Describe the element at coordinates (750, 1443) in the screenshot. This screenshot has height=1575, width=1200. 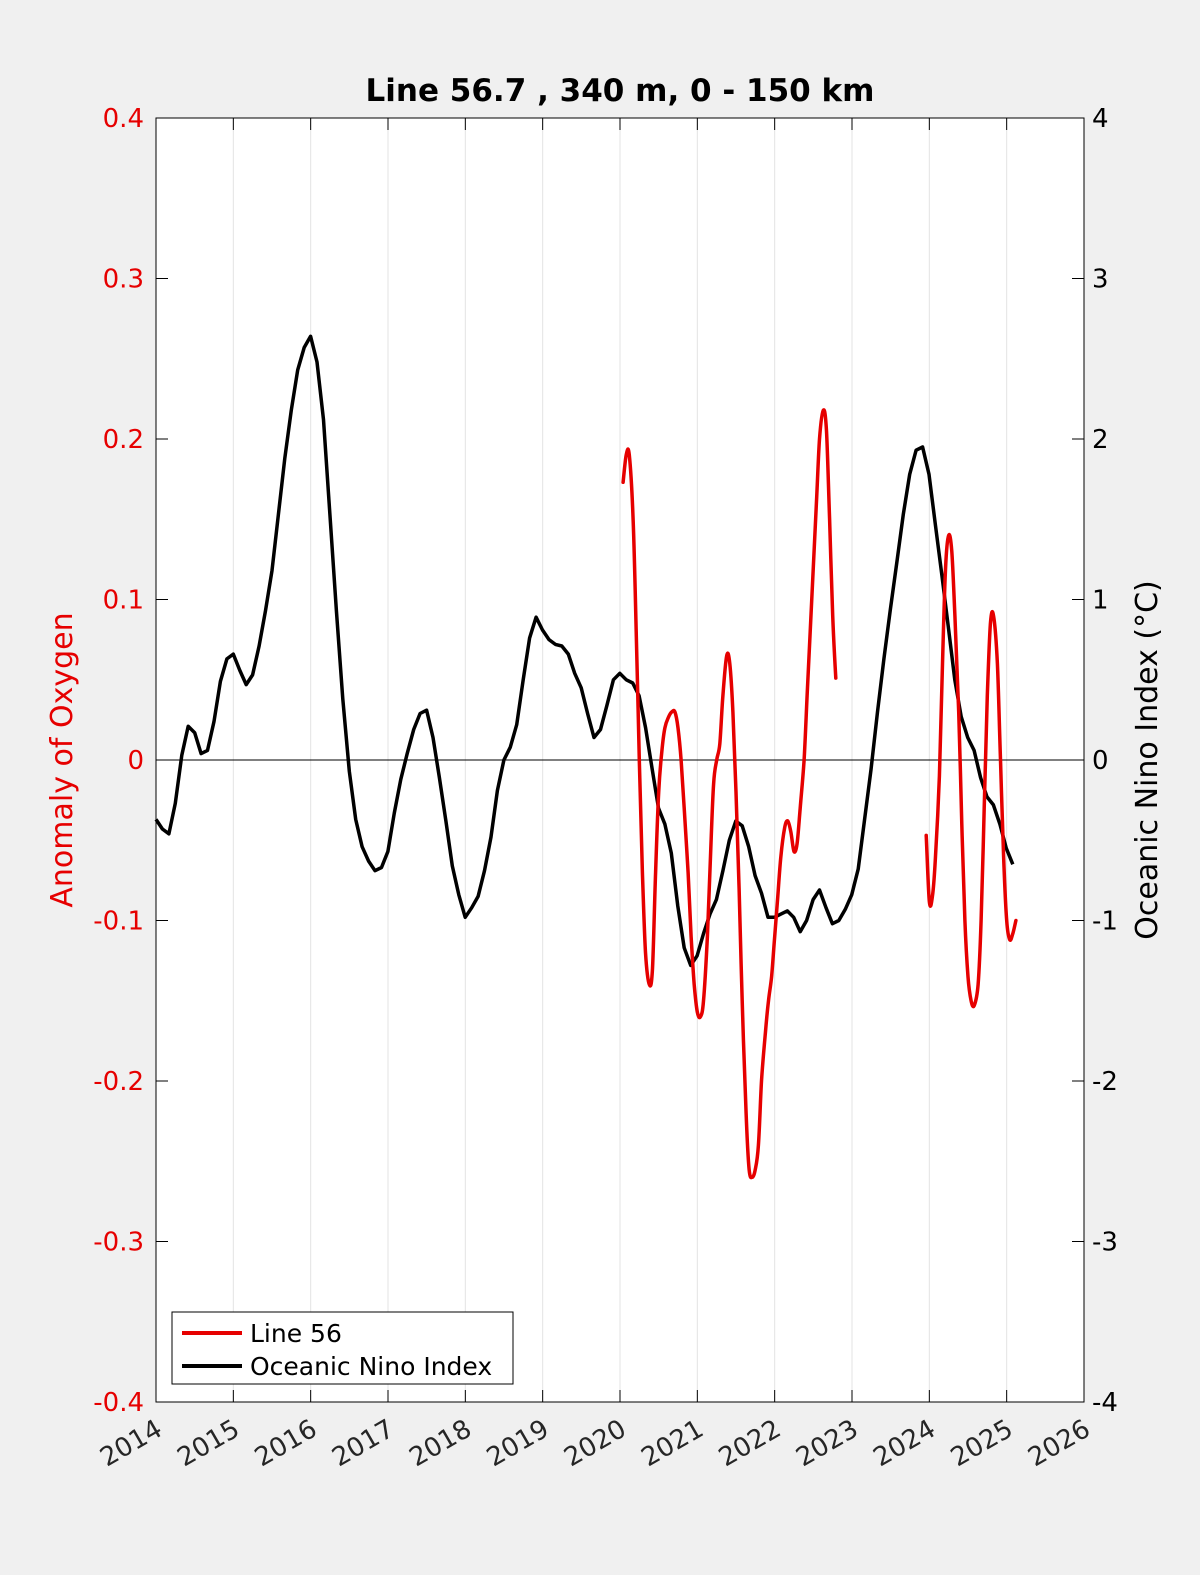
I see `x-tick-label: 2022` at that location.